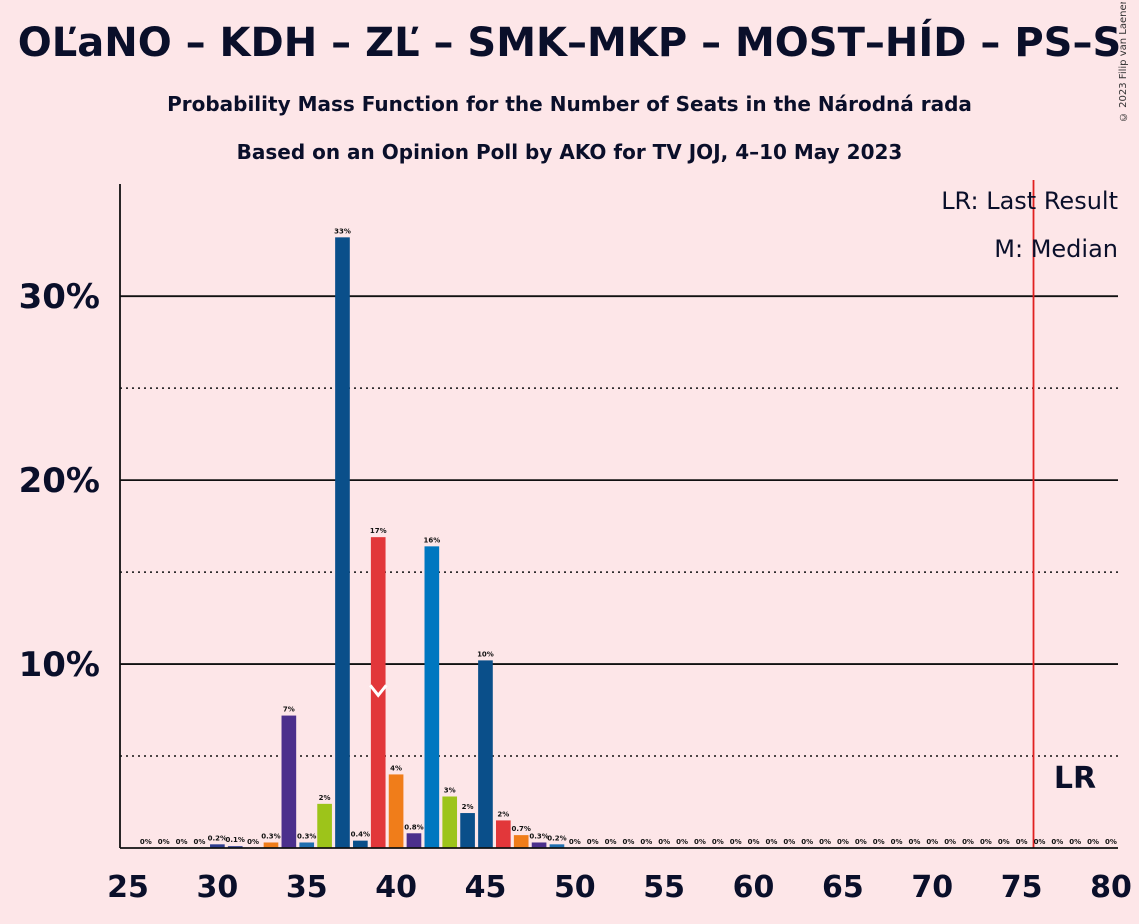  Describe the element at coordinates (1056, 249) in the screenshot. I see `legend-median: M: Median` at that location.